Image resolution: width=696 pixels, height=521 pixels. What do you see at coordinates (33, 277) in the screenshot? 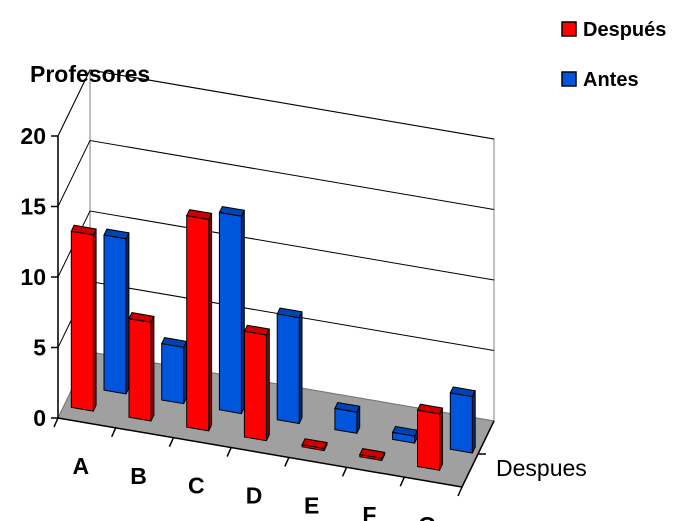
I see `y-tick-label: 10` at bounding box center [33, 277].